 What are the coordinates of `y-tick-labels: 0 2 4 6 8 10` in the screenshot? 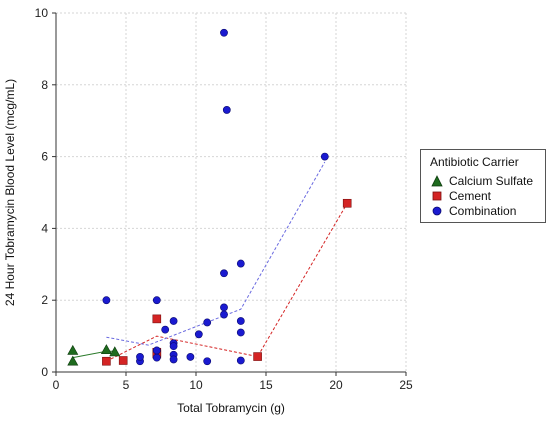 It's located at (42, 192).